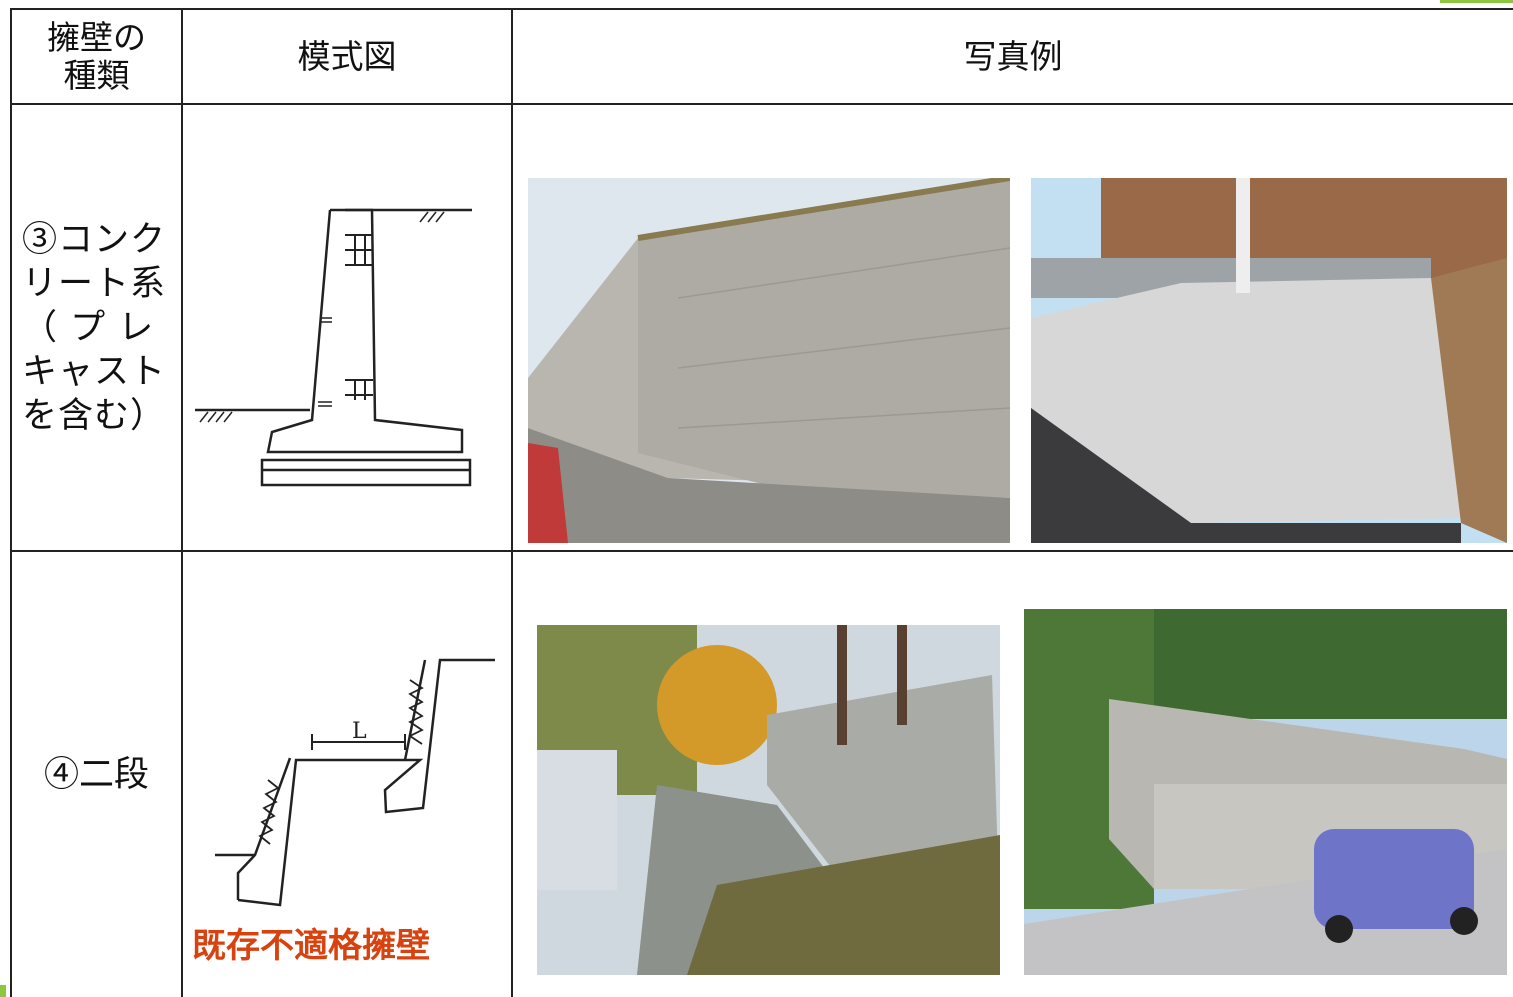 The image size is (1513, 997). I want to click on category-text: ④二段, so click(96, 774).